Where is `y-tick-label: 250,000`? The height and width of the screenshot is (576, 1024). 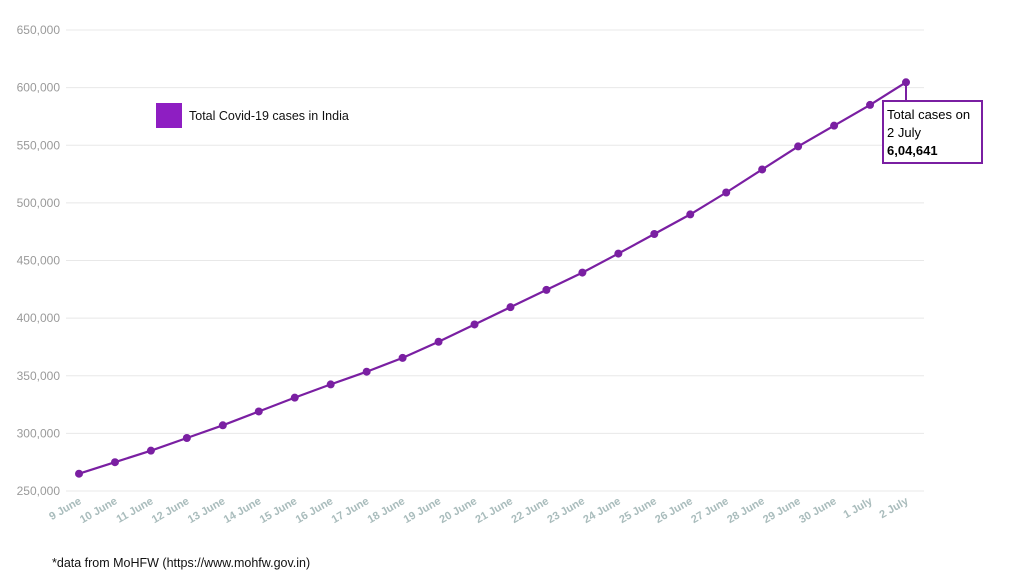
y-tick-label: 250,000 is located at coordinates (39, 491).